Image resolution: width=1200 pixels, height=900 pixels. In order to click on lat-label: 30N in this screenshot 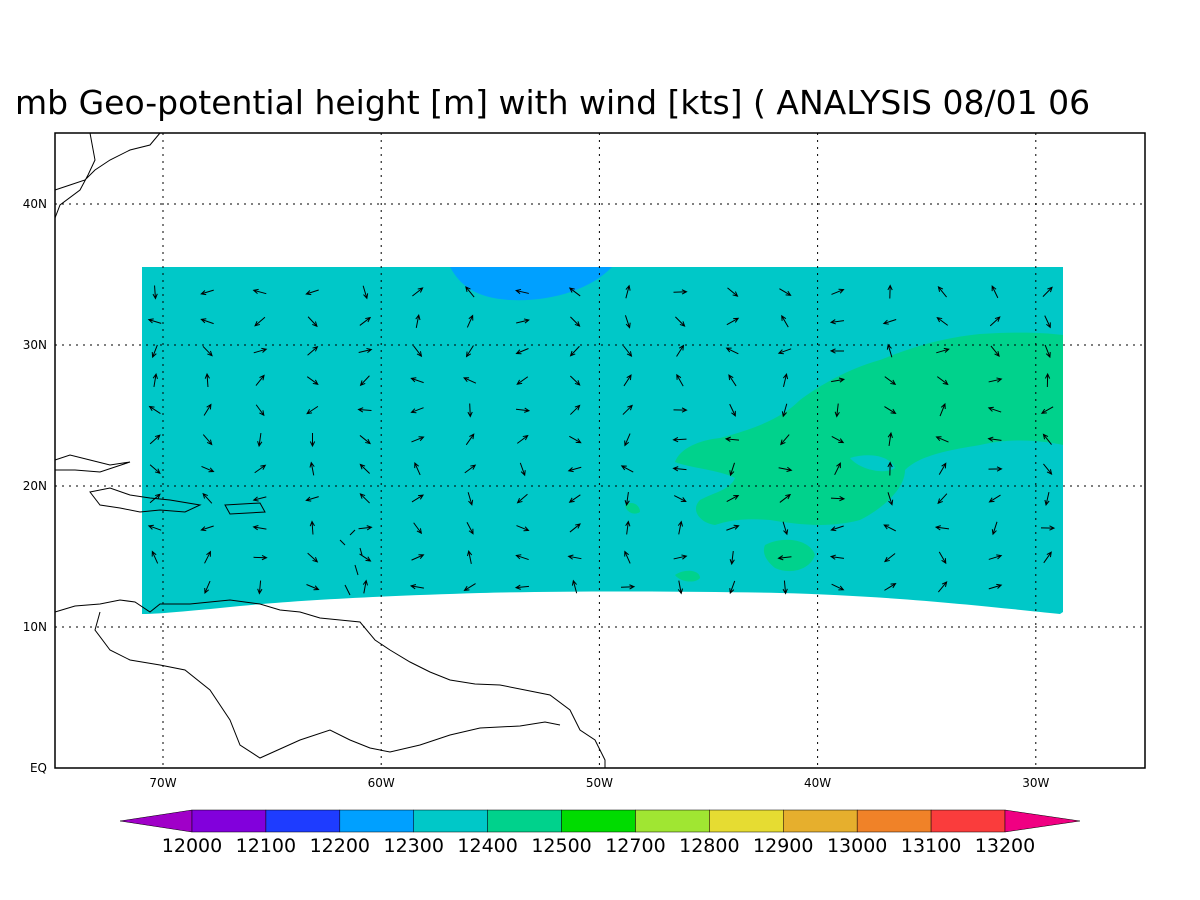, I will do `click(35, 345)`.